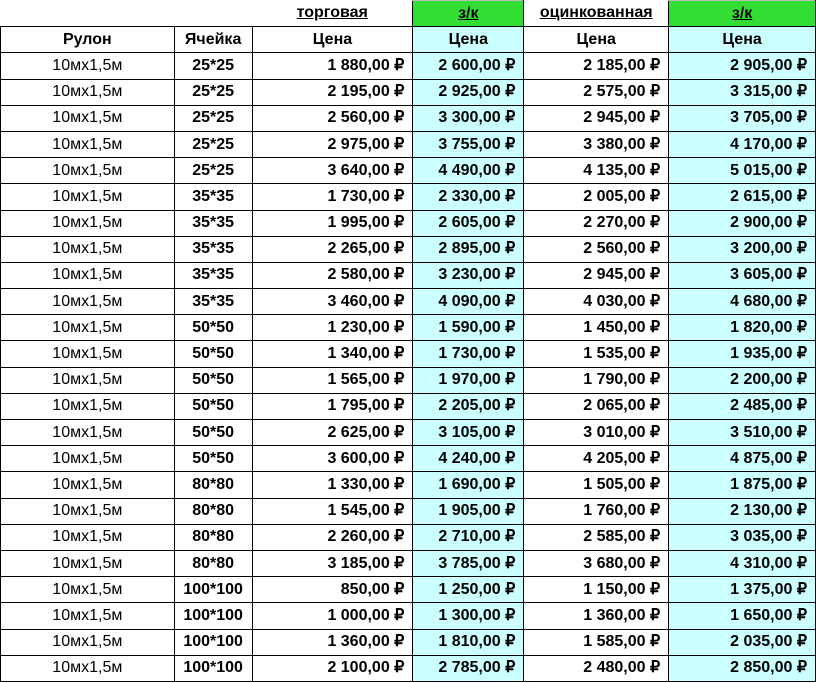 The image size is (816, 683). Describe the element at coordinates (468, 537) in the screenshot. I see `price-trade-zk-cell: 2 710,00 ₽` at that location.